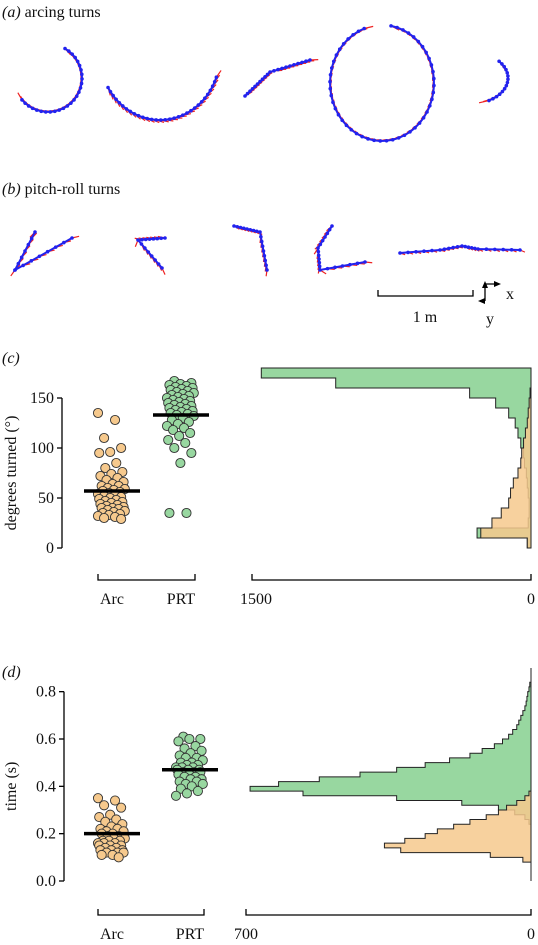 The width and height of the screenshot is (538, 945). Describe the element at coordinates (11, 358) in the screenshot. I see `panel-c-label: (c)` at that location.